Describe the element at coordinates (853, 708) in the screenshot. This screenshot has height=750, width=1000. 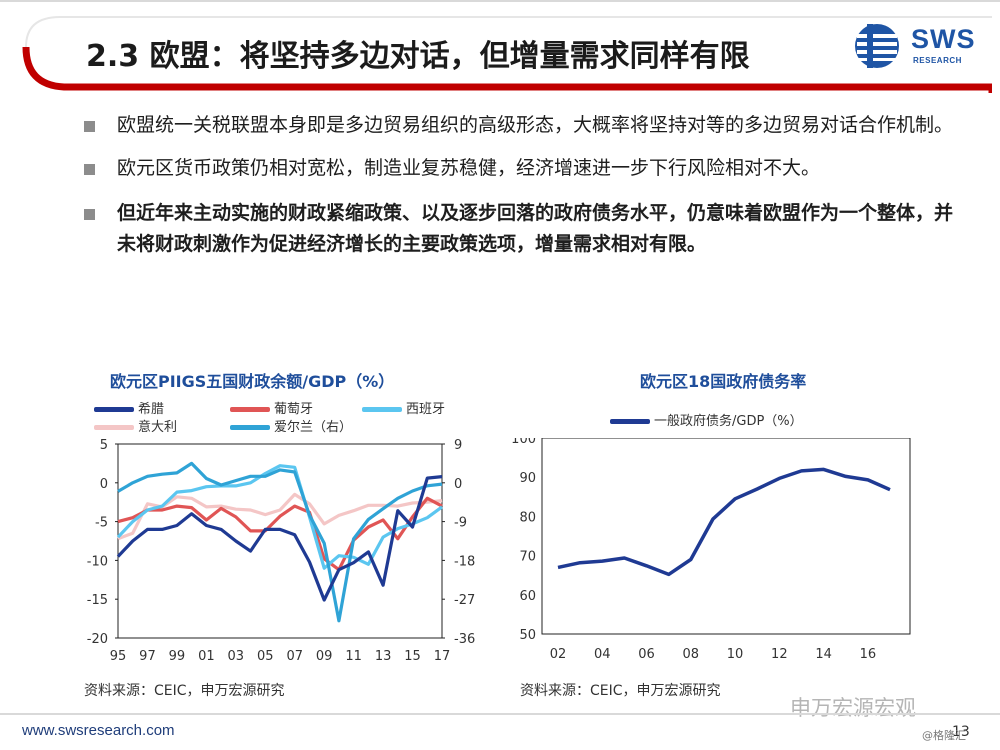
I see `watermark-text: 申万宏源宏观` at that location.